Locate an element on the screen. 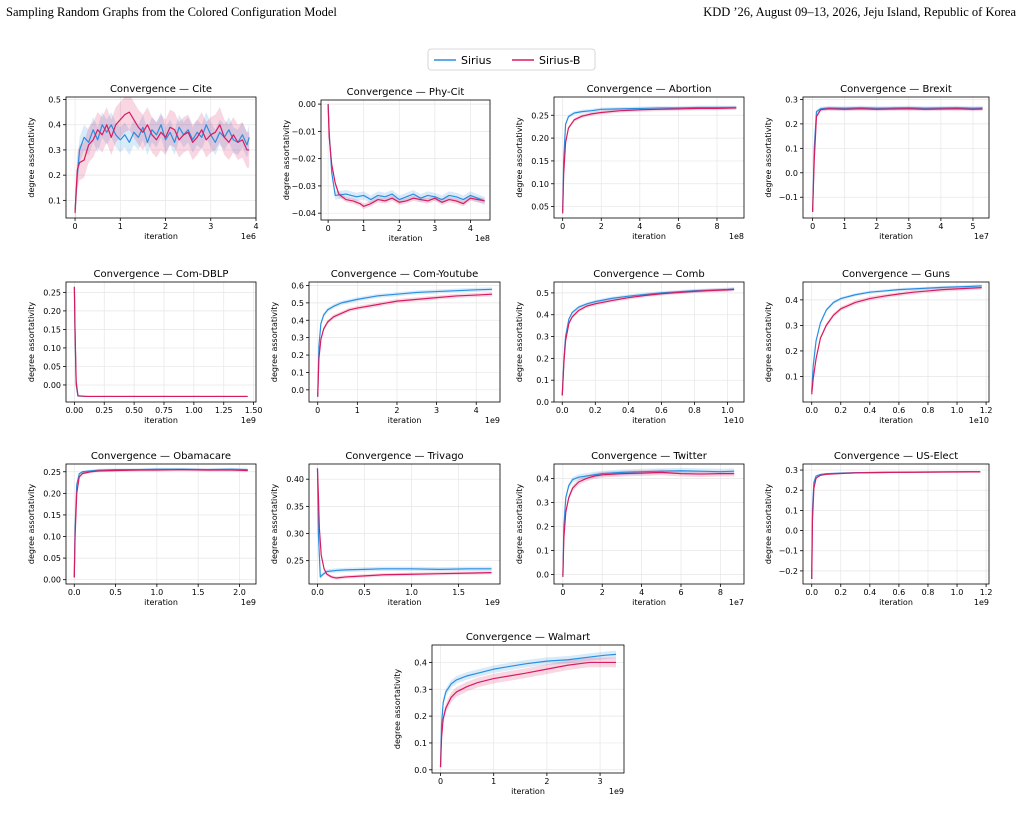 This screenshot has width=1022, height=833. y-tick-label: 0.00 is located at coordinates (307, 104).